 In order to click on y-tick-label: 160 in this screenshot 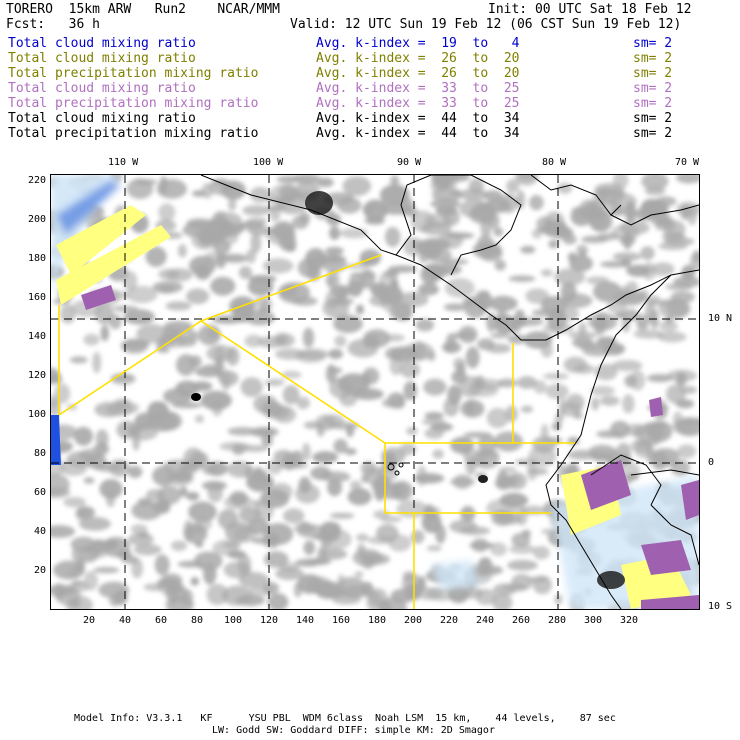, I will do `click(37, 297)`.